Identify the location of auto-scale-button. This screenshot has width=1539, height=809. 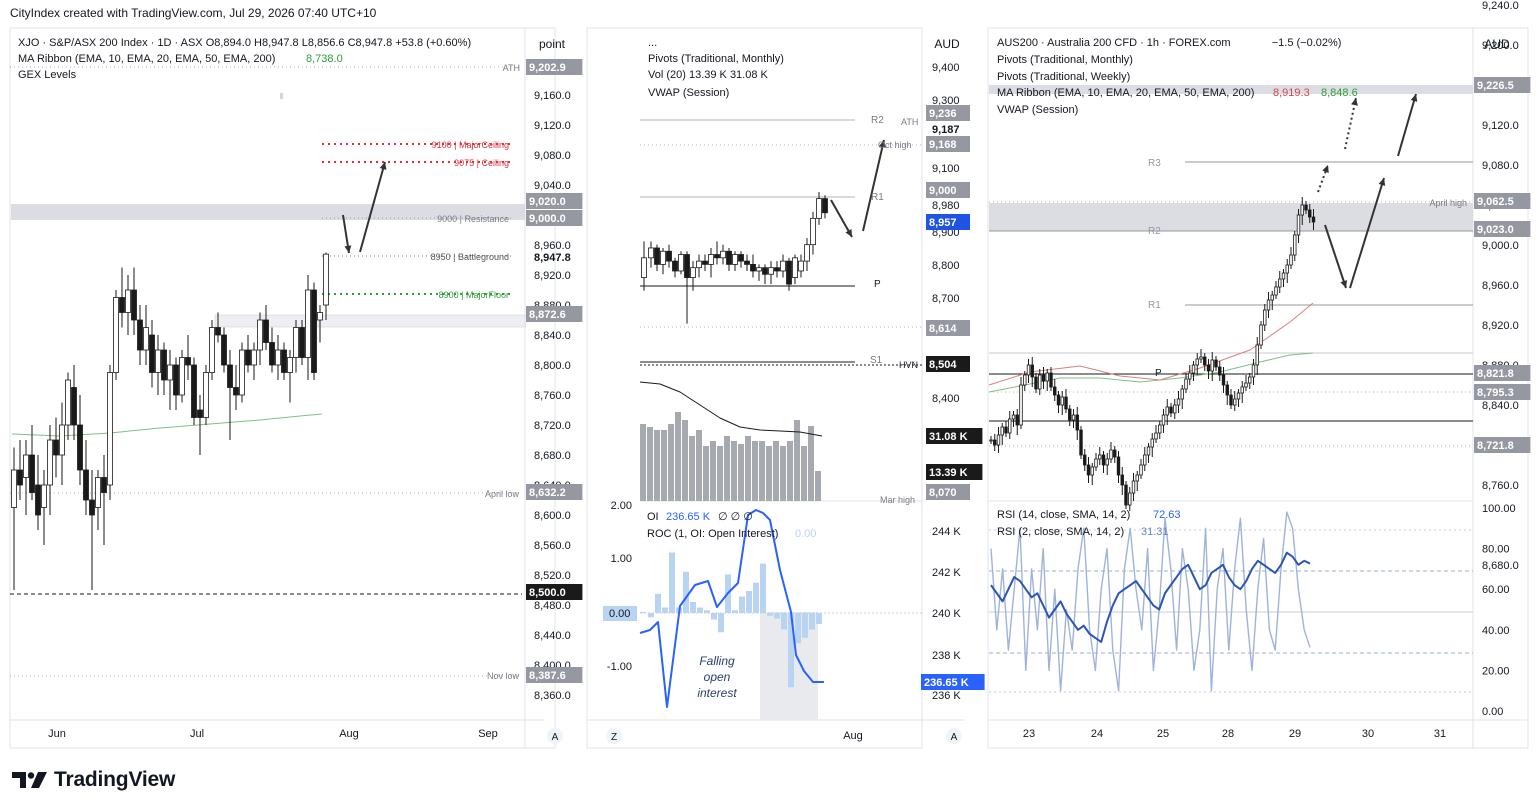
(954, 736).